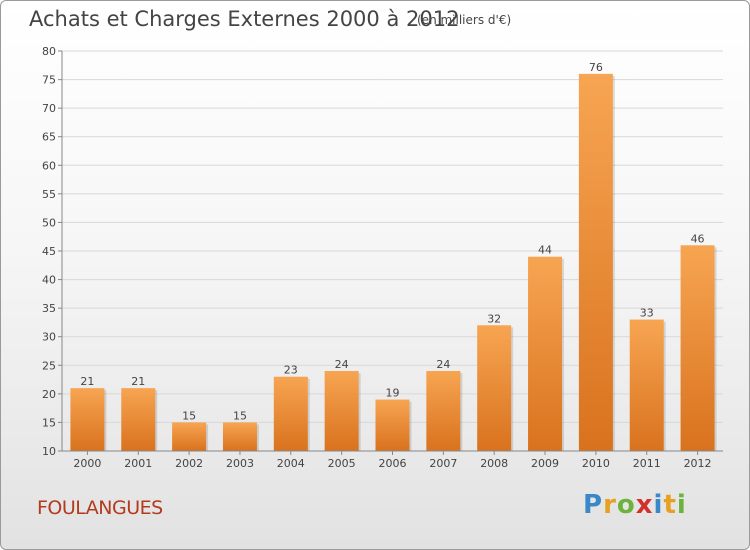  I want to click on x-tick-label: 2003, so click(240, 463).